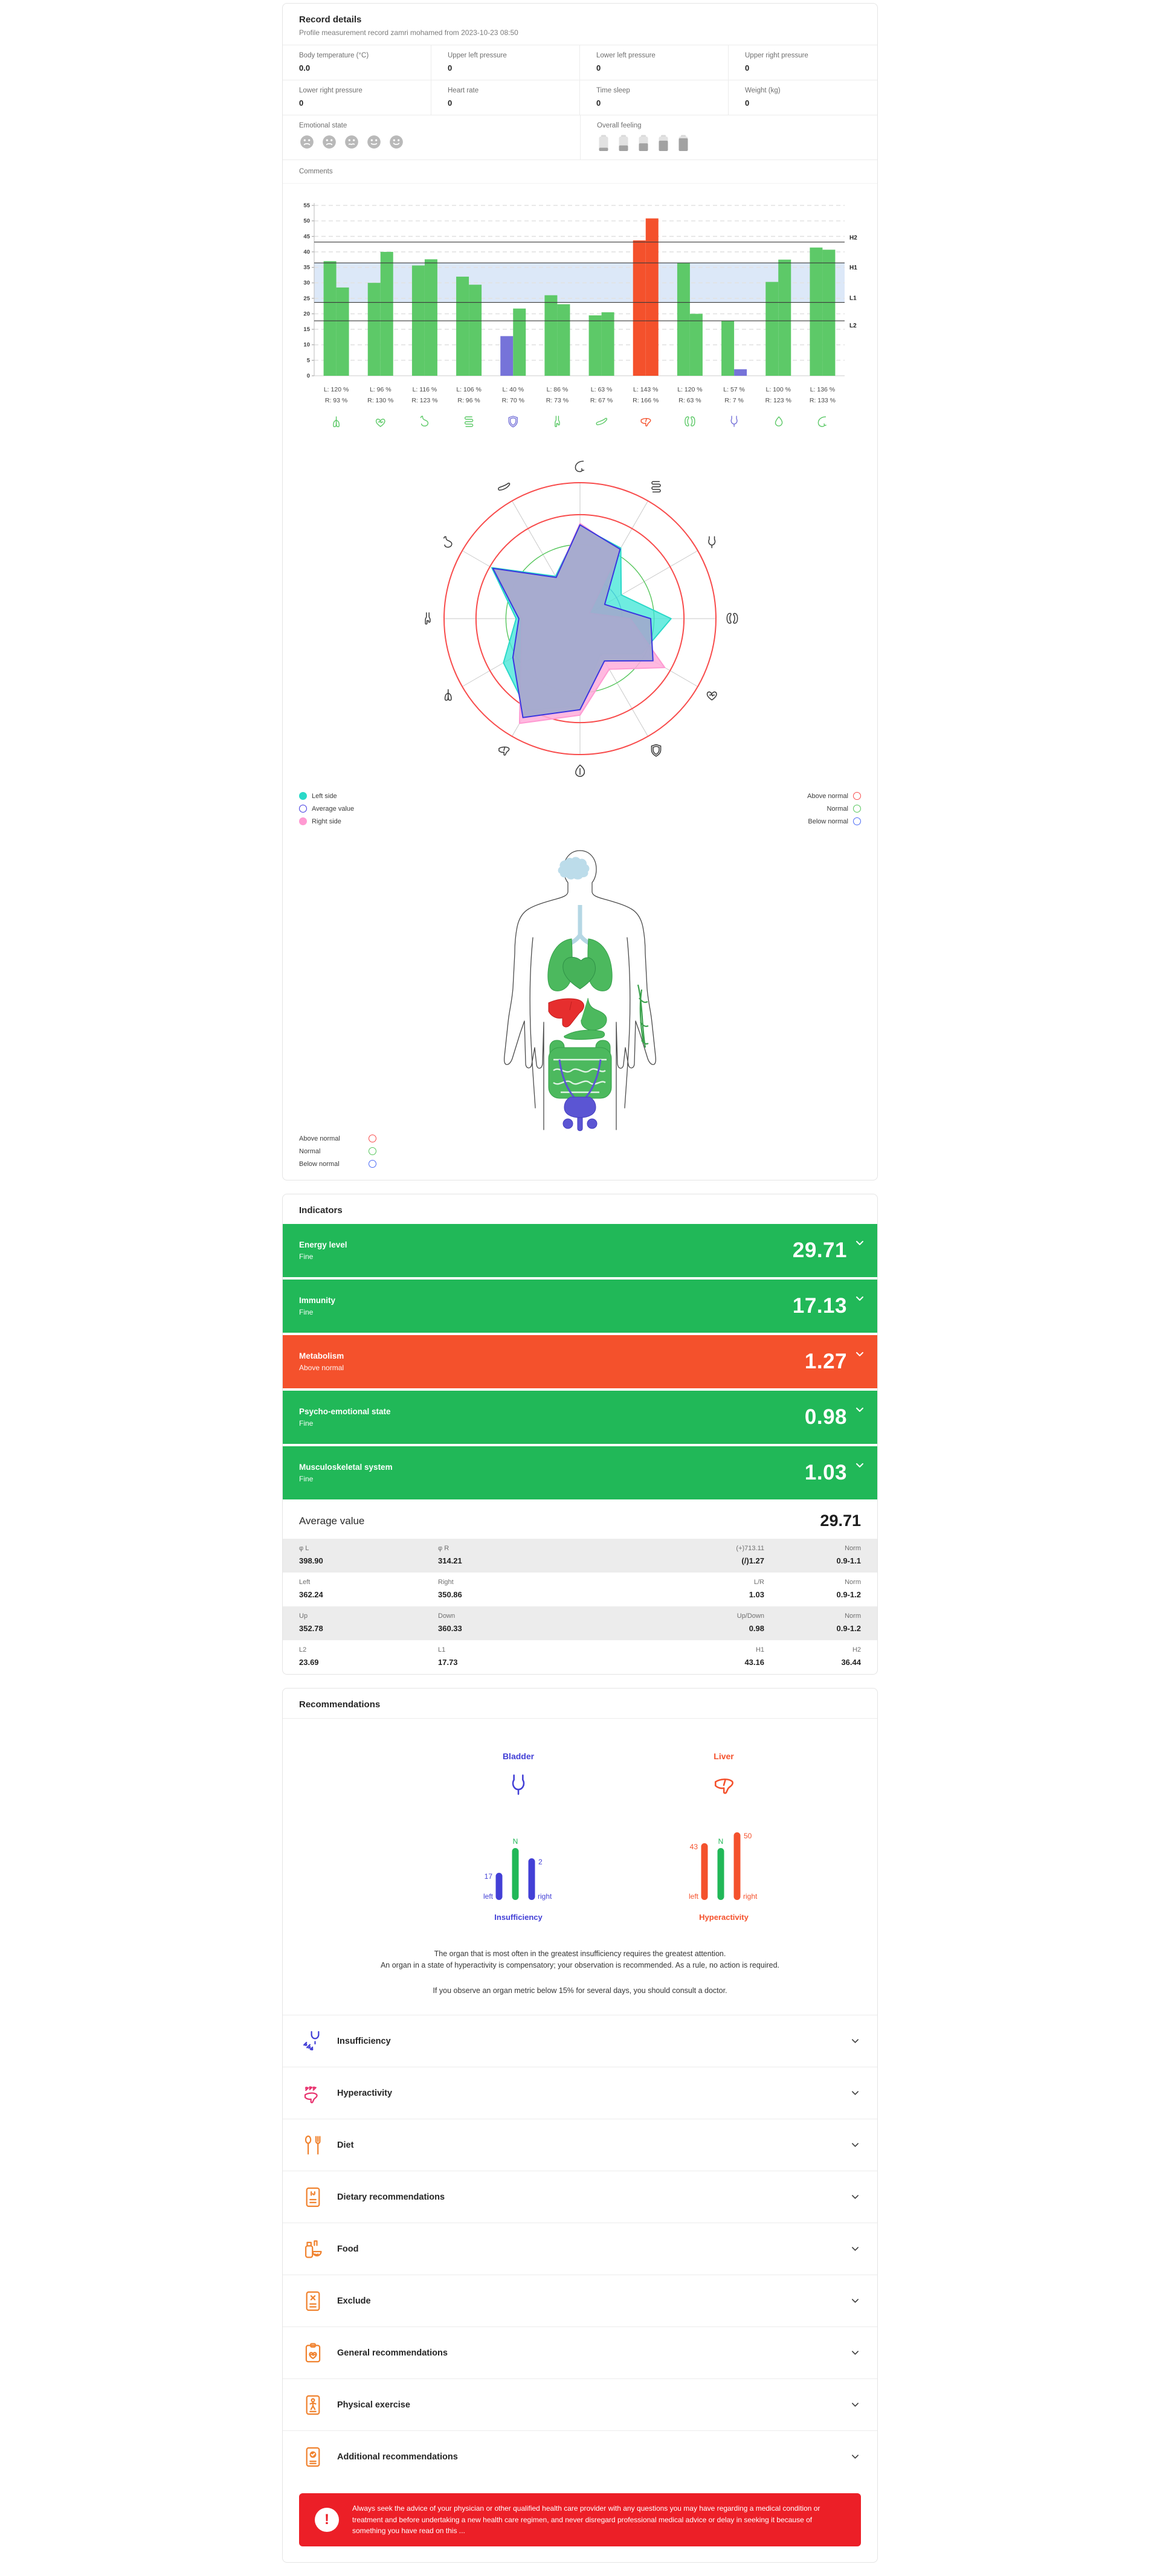 This screenshot has height=2576, width=1160. What do you see at coordinates (313, 2301) in the screenshot?
I see `exclude-doc-icon` at bounding box center [313, 2301].